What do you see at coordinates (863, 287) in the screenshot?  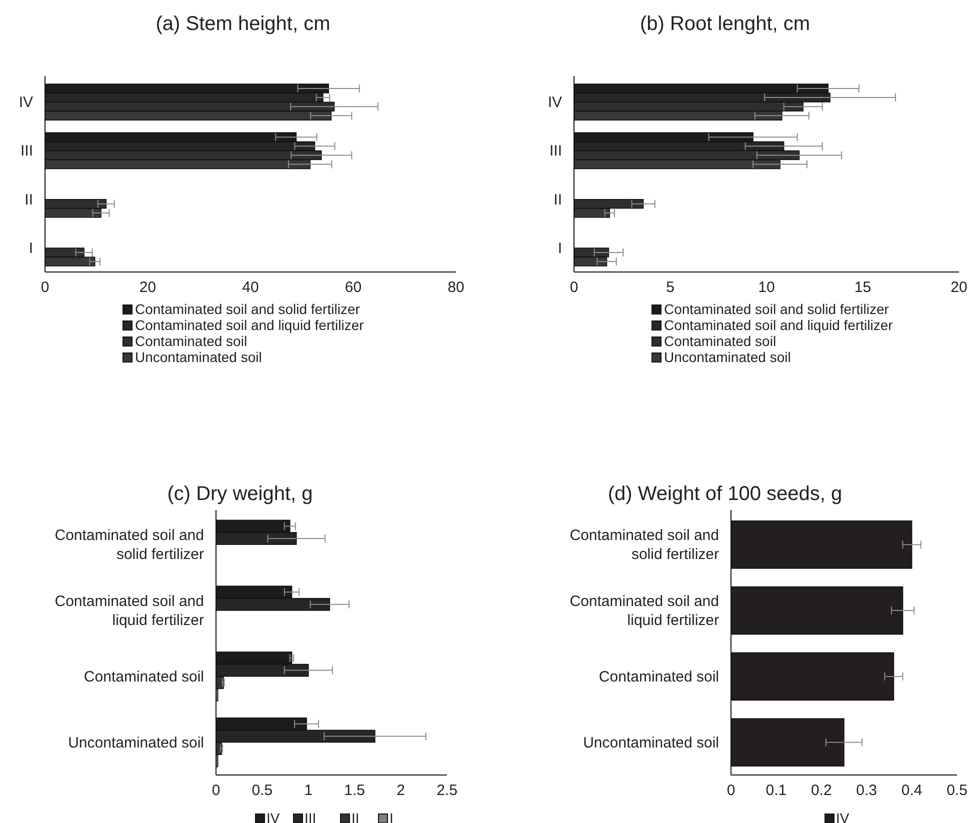 I see `x-tick-label: 15` at bounding box center [863, 287].